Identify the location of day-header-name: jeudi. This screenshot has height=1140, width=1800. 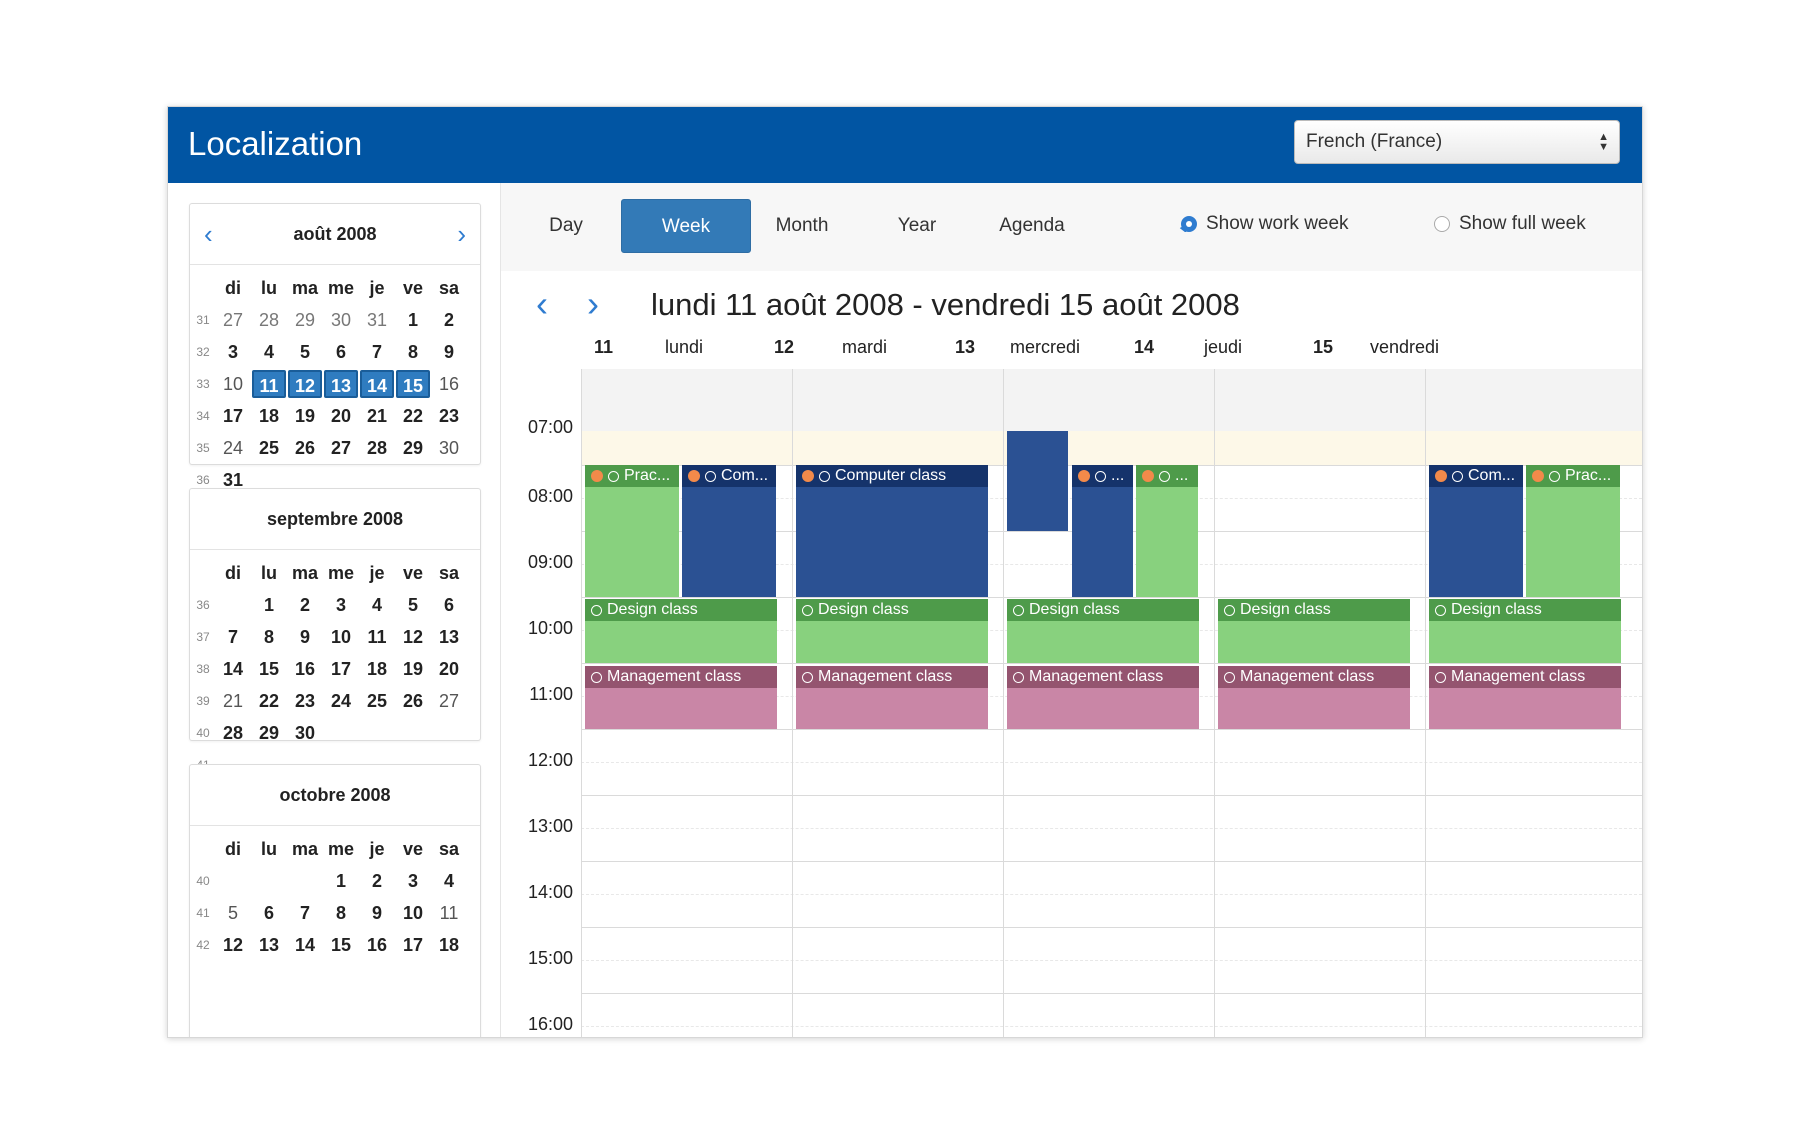
(1223, 347).